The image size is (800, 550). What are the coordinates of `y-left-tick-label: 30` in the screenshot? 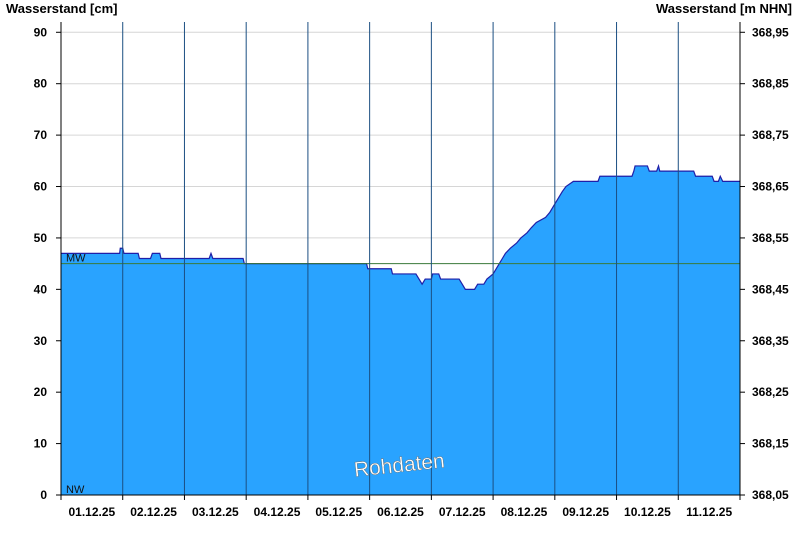 It's located at (41, 341).